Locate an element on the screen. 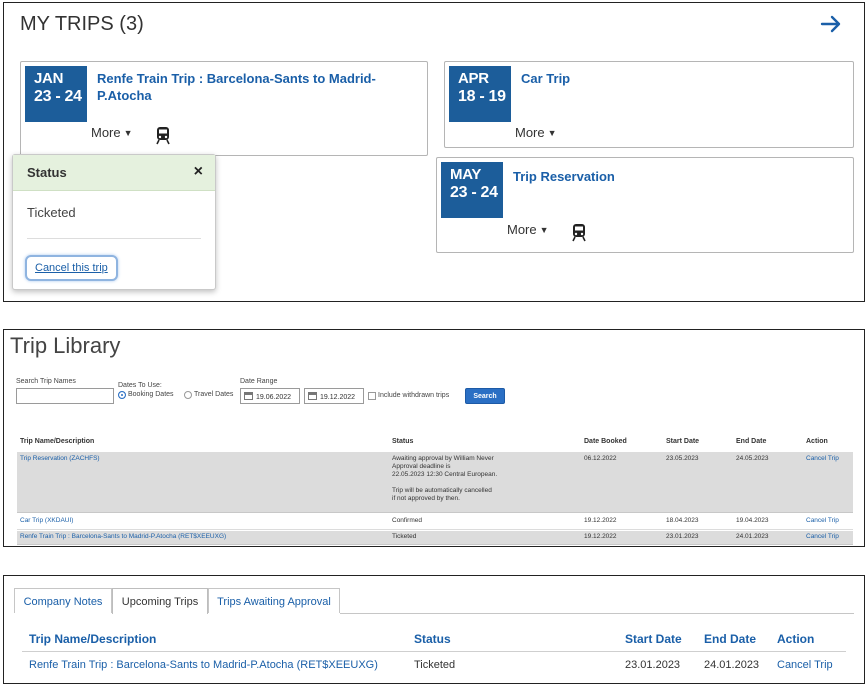 Image resolution: width=868 pixels, height=686 pixels. status-line is located at coordinates (472, 483).